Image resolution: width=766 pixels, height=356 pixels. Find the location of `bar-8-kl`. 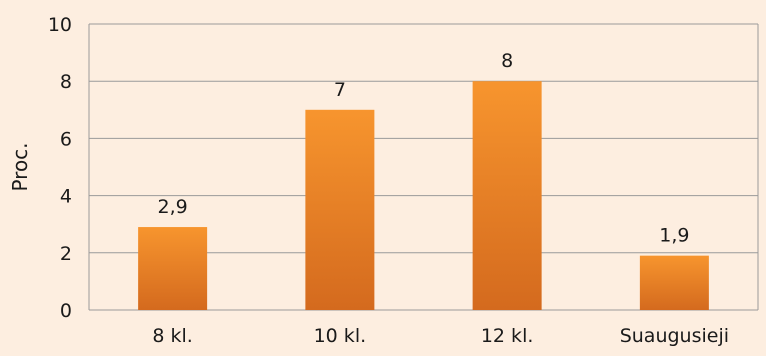

bar-8-kl is located at coordinates (173, 268).